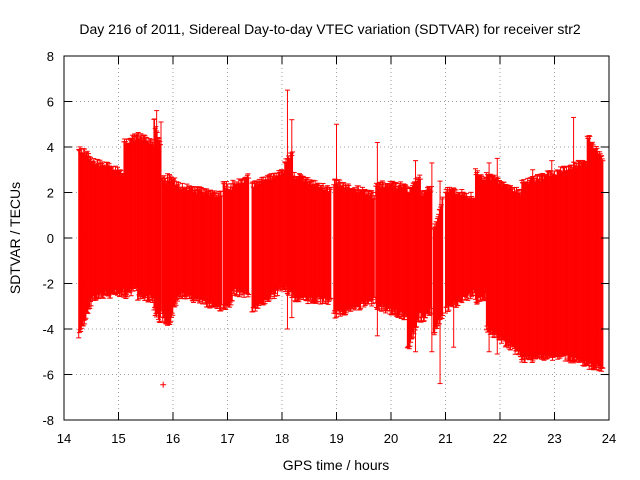 The width and height of the screenshot is (640, 480). What do you see at coordinates (173, 438) in the screenshot?
I see `x-tick-label: 16` at bounding box center [173, 438].